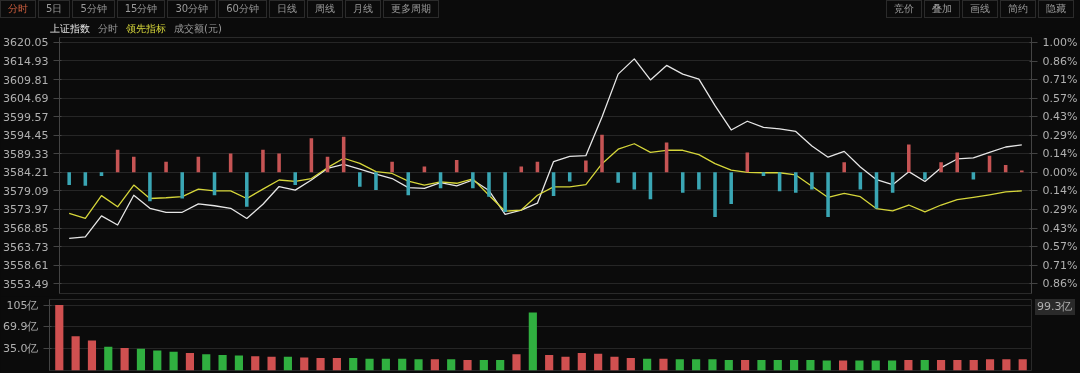 This screenshot has width=1080, height=375. Describe the element at coordinates (980, 9) in the screenshot. I see `text: 画线` at that location.